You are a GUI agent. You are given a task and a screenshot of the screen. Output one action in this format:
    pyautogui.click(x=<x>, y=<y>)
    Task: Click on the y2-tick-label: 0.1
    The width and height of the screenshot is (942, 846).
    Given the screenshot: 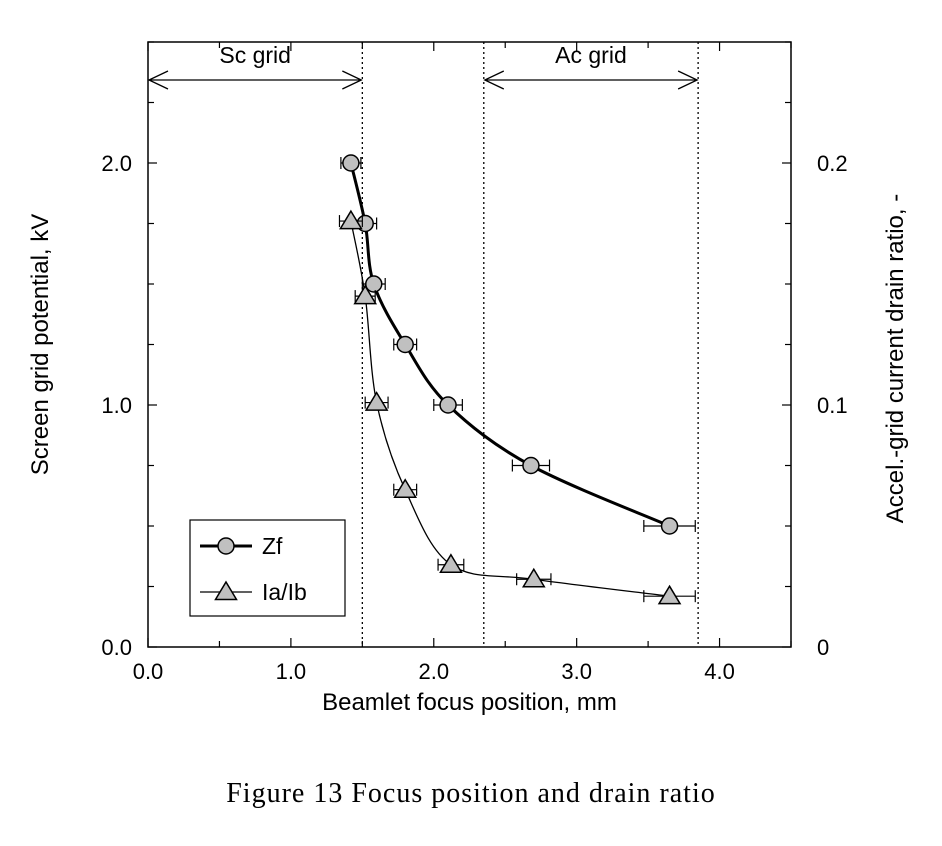 What is the action you would take?
    pyautogui.click(x=832, y=405)
    